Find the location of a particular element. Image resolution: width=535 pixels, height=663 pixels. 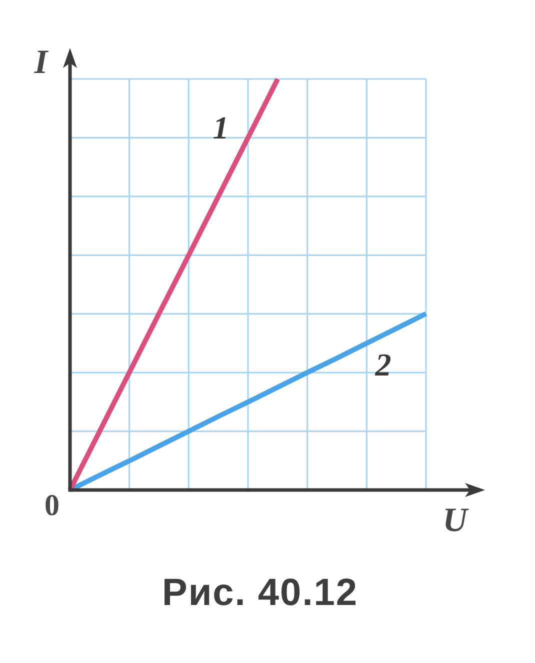

series-label: 2 is located at coordinates (383, 364).